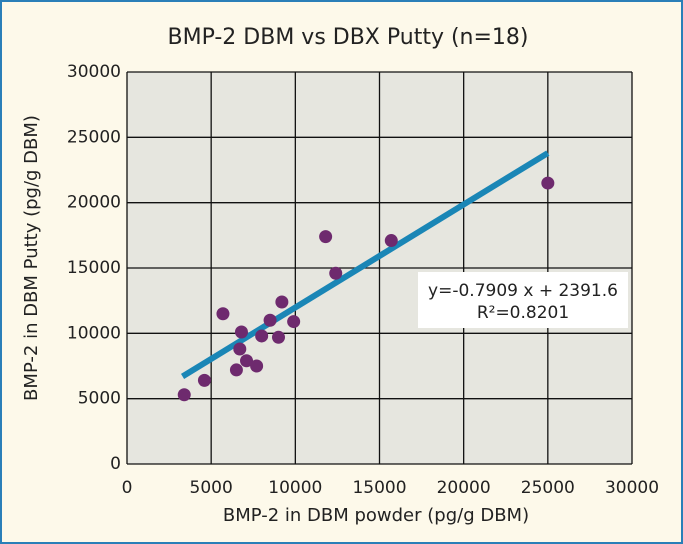 This screenshot has height=544, width=683. Describe the element at coordinates (464, 488) in the screenshot. I see `x-tick-label: 20000` at that location.